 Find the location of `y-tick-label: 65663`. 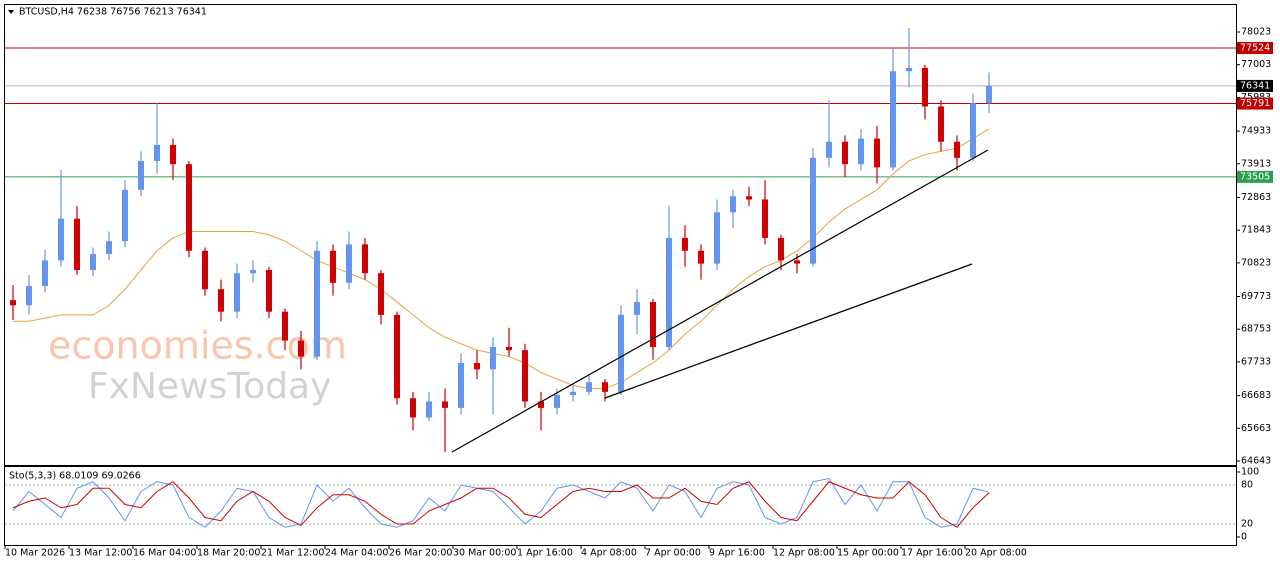

y-tick-label: 65663 is located at coordinates (1256, 428).